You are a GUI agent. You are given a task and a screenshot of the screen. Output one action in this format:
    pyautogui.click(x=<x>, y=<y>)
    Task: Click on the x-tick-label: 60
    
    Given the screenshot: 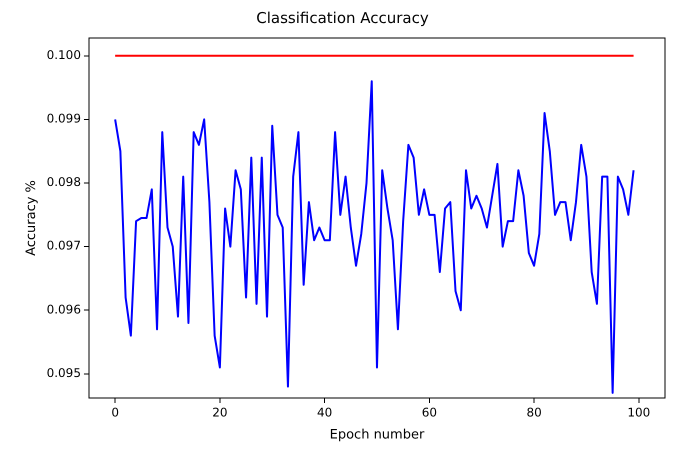 What is the action you would take?
    pyautogui.click(x=429, y=412)
    